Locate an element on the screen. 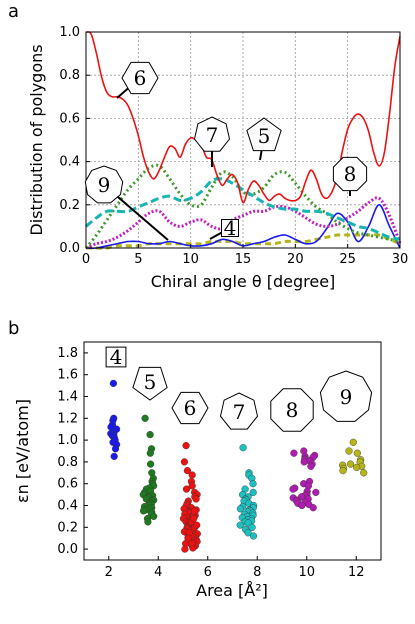 The image size is (415, 624). annotation-9-gon: 9 is located at coordinates (126, 203).